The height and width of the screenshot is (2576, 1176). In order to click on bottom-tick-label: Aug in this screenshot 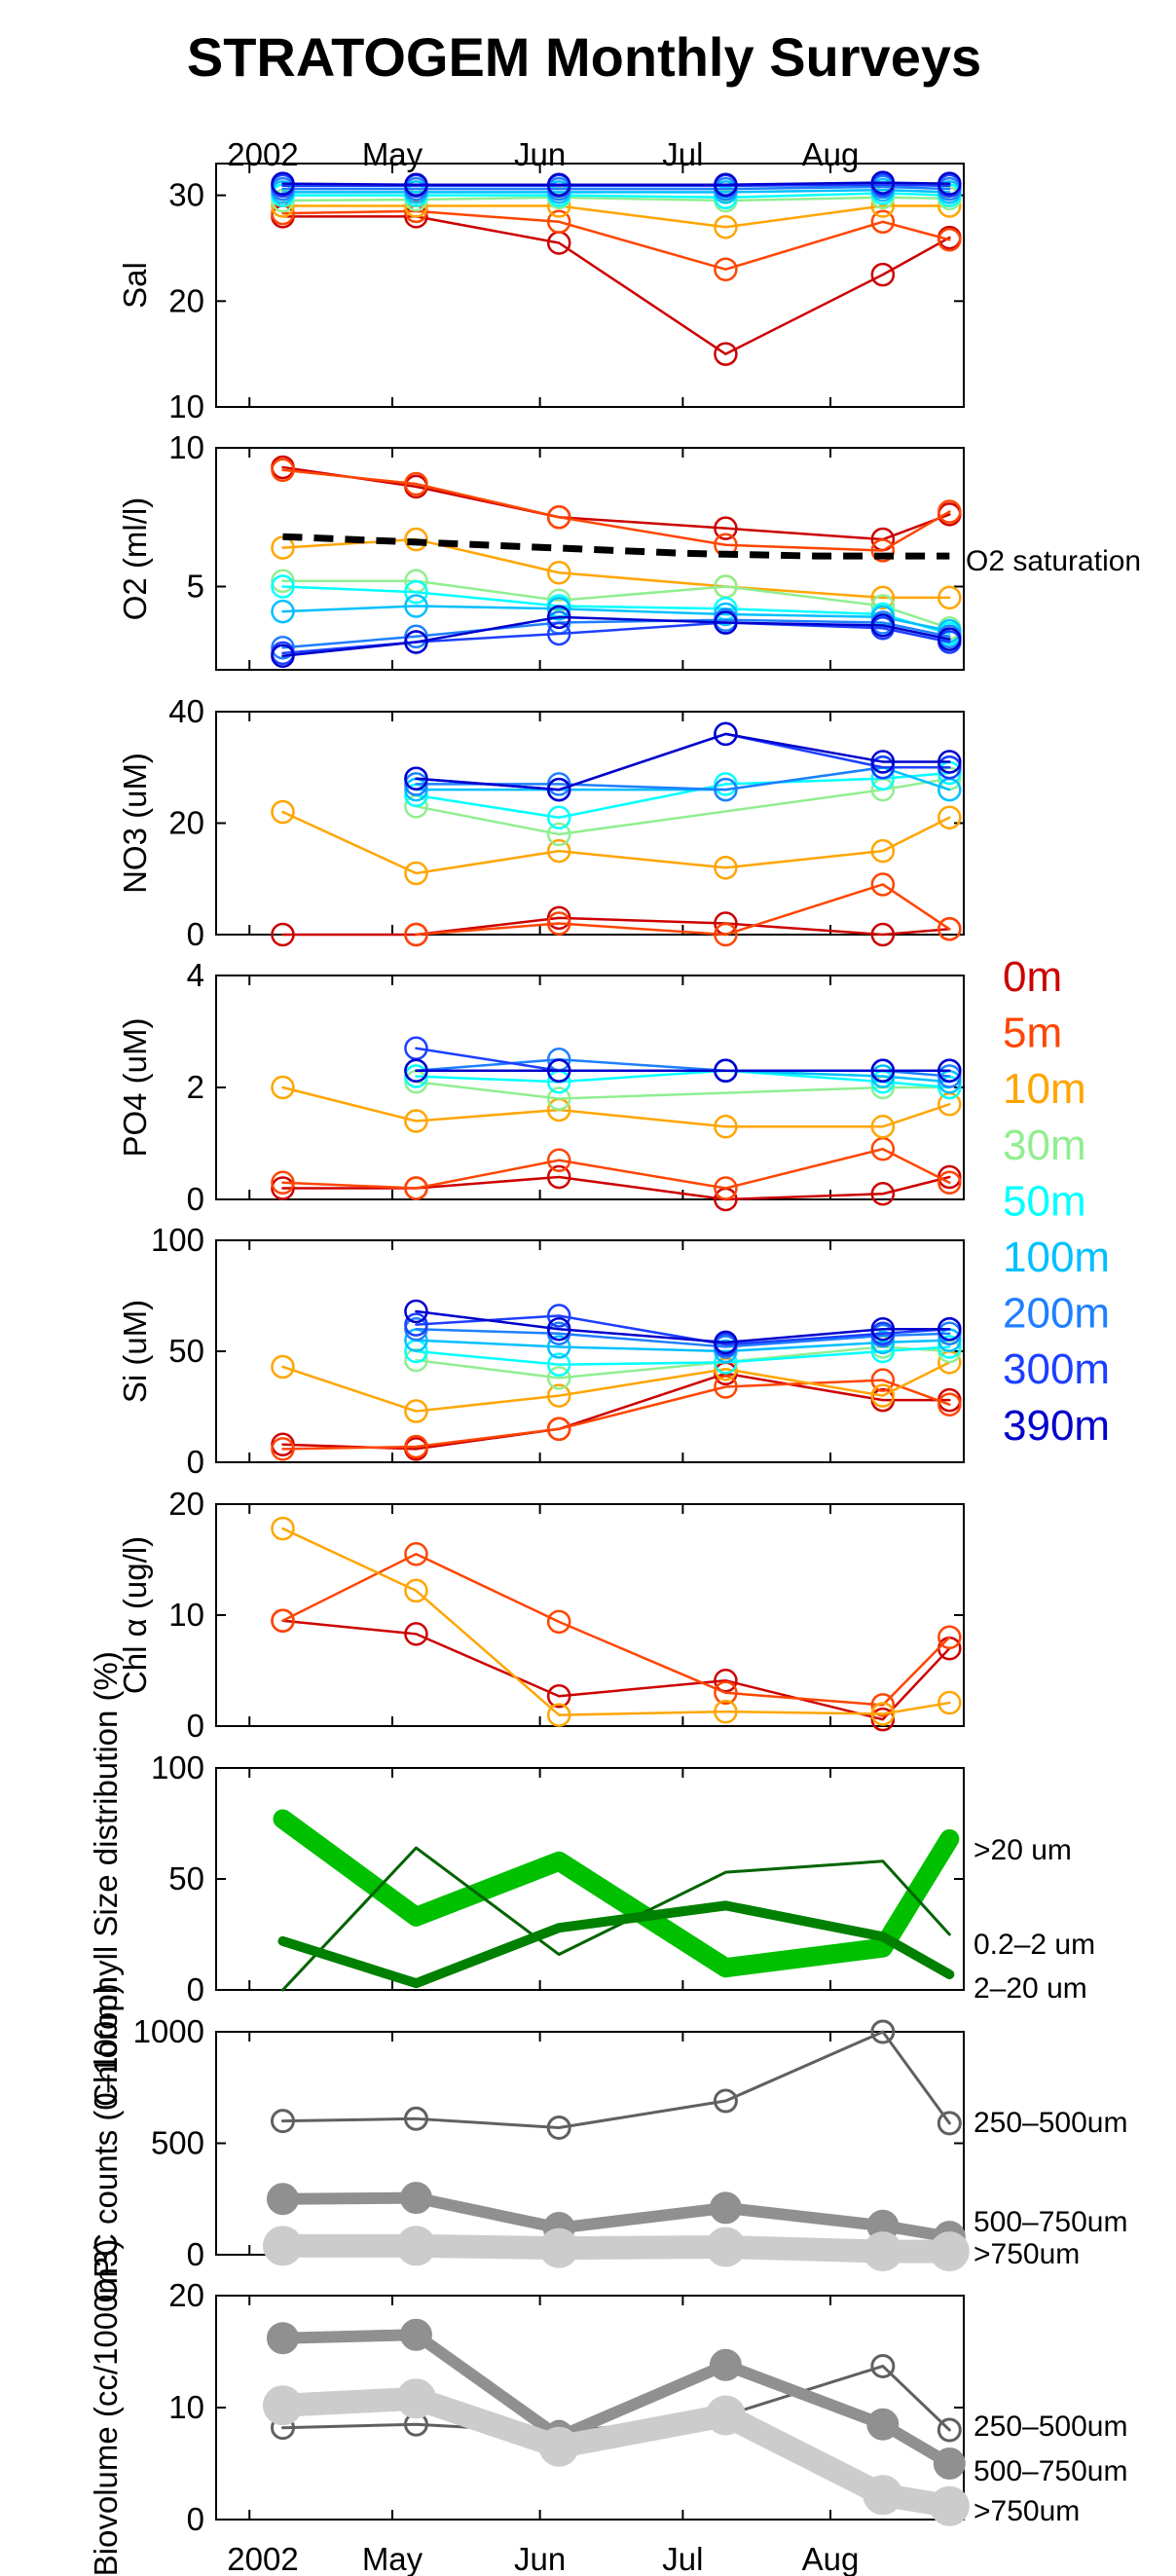, I will do `click(831, 2558)`.